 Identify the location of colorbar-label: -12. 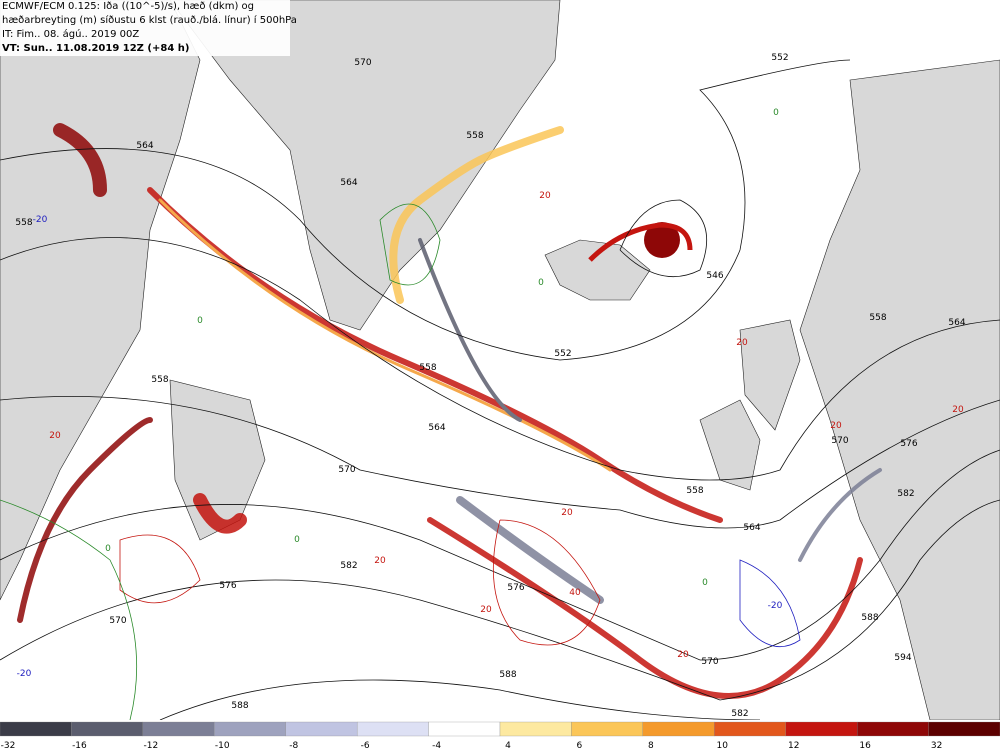
(151, 746).